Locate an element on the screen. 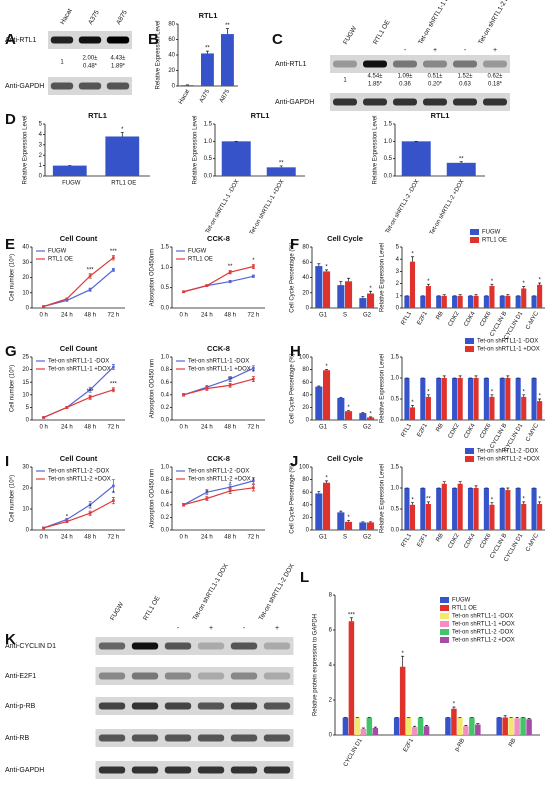 This screenshot has height=785, width=550. y-tick-label: 10 is located at coordinates (25, 293).